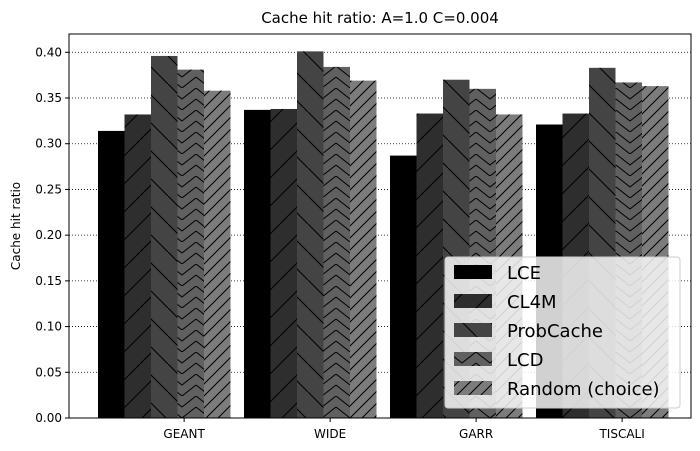 The image size is (700, 451). What do you see at coordinates (48, 418) in the screenshot?
I see `y-tick-label: 0.00` at bounding box center [48, 418].